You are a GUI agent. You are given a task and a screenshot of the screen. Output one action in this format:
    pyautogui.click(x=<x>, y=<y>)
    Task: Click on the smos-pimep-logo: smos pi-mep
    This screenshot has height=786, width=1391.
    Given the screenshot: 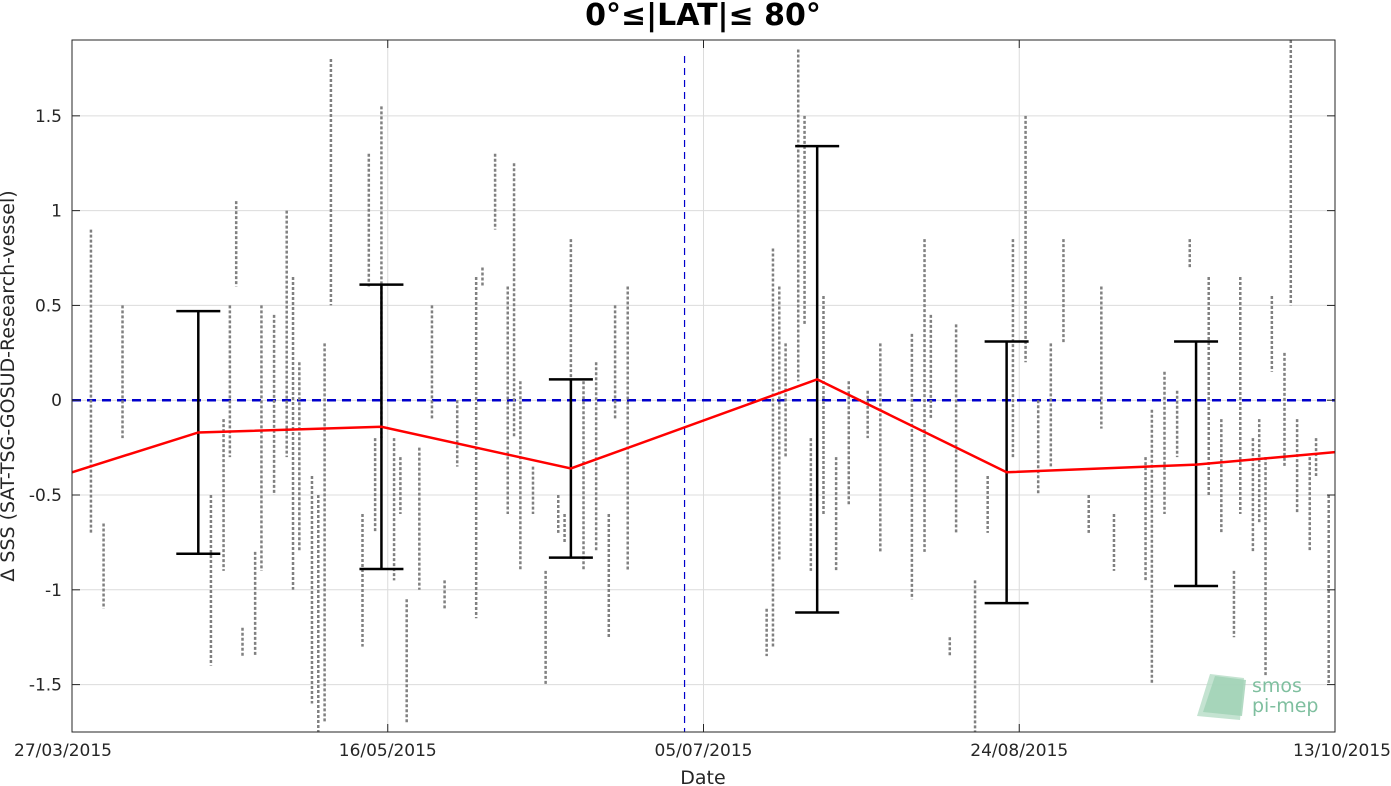 What is the action you would take?
    pyautogui.click(x=1257, y=697)
    